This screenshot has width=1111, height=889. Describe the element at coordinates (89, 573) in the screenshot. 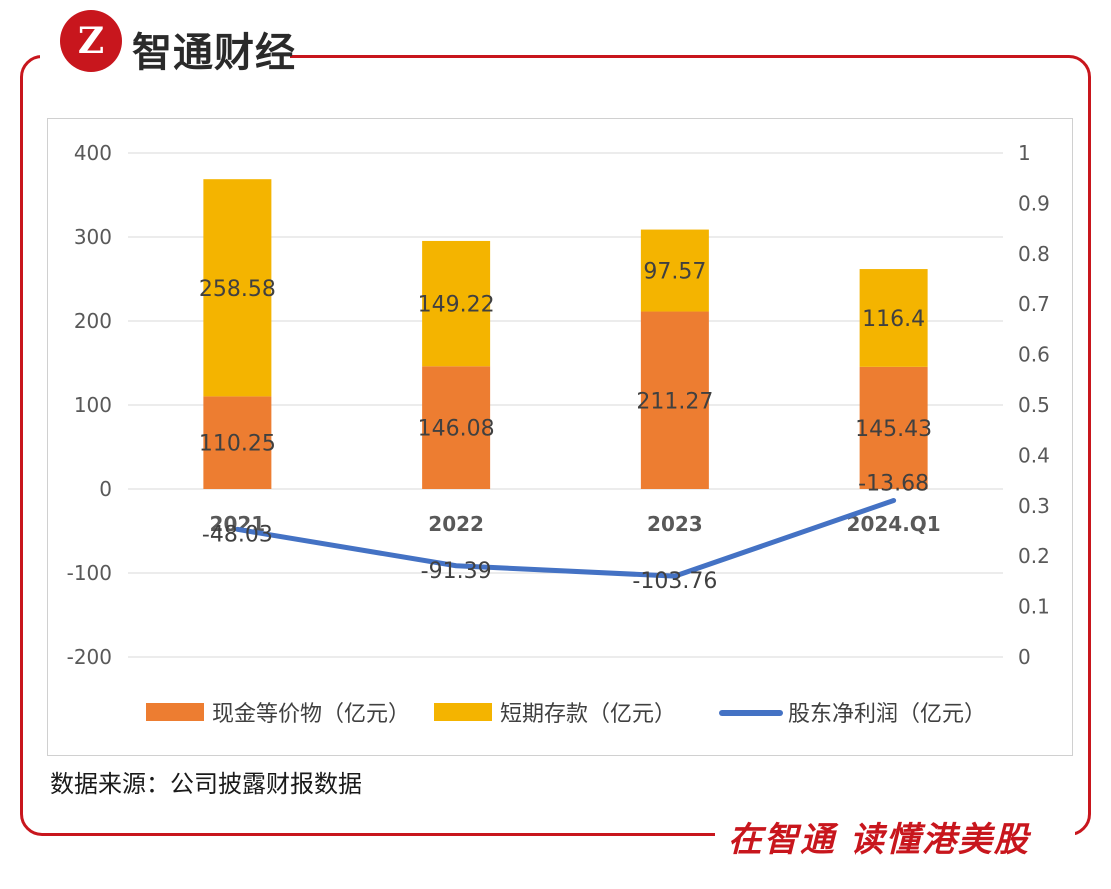

I see `y-left-tick-label: -100` at that location.